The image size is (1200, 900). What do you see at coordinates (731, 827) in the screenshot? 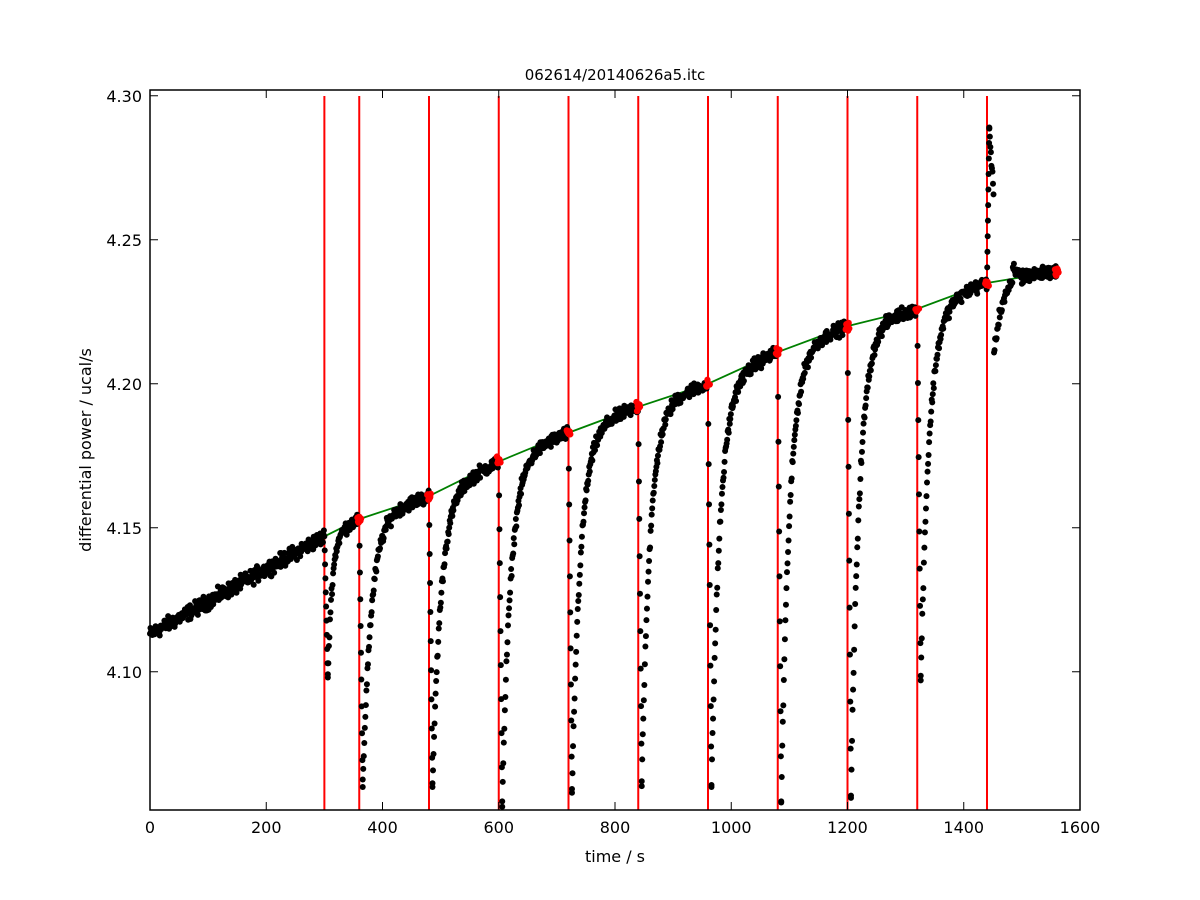
I see `x-tick-label: 1000` at bounding box center [731, 827].